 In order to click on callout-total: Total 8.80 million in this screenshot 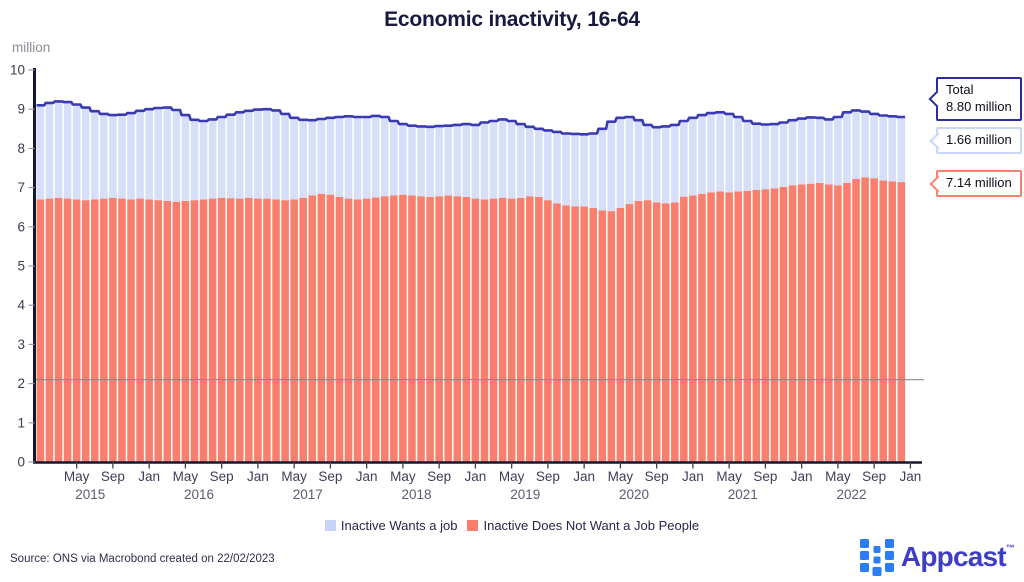, I will do `click(975, 99)`.